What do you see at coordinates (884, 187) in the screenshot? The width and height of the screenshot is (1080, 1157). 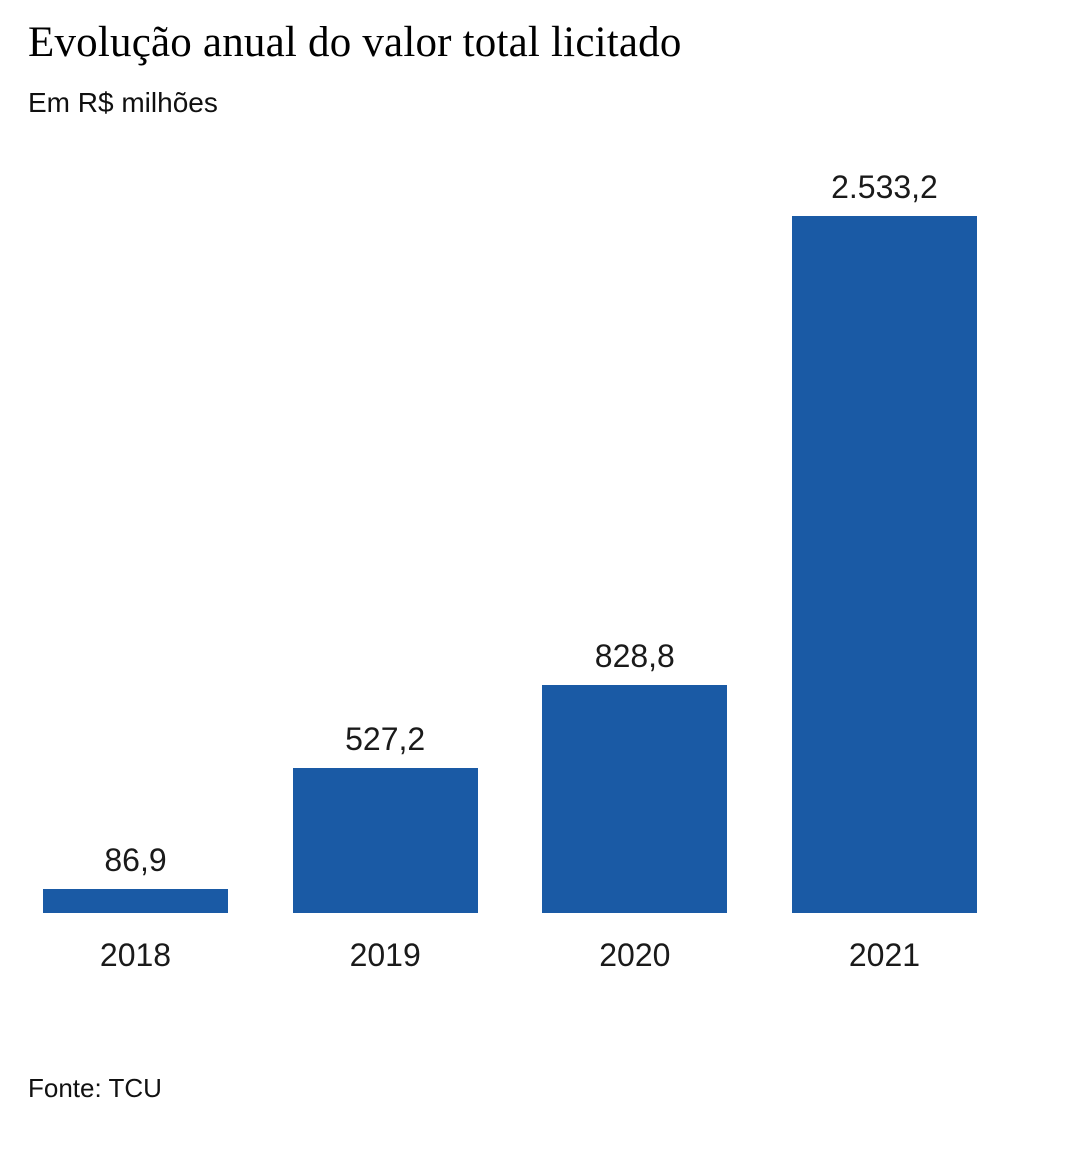 I see `bar-value-label: 2.533,2` at bounding box center [884, 187].